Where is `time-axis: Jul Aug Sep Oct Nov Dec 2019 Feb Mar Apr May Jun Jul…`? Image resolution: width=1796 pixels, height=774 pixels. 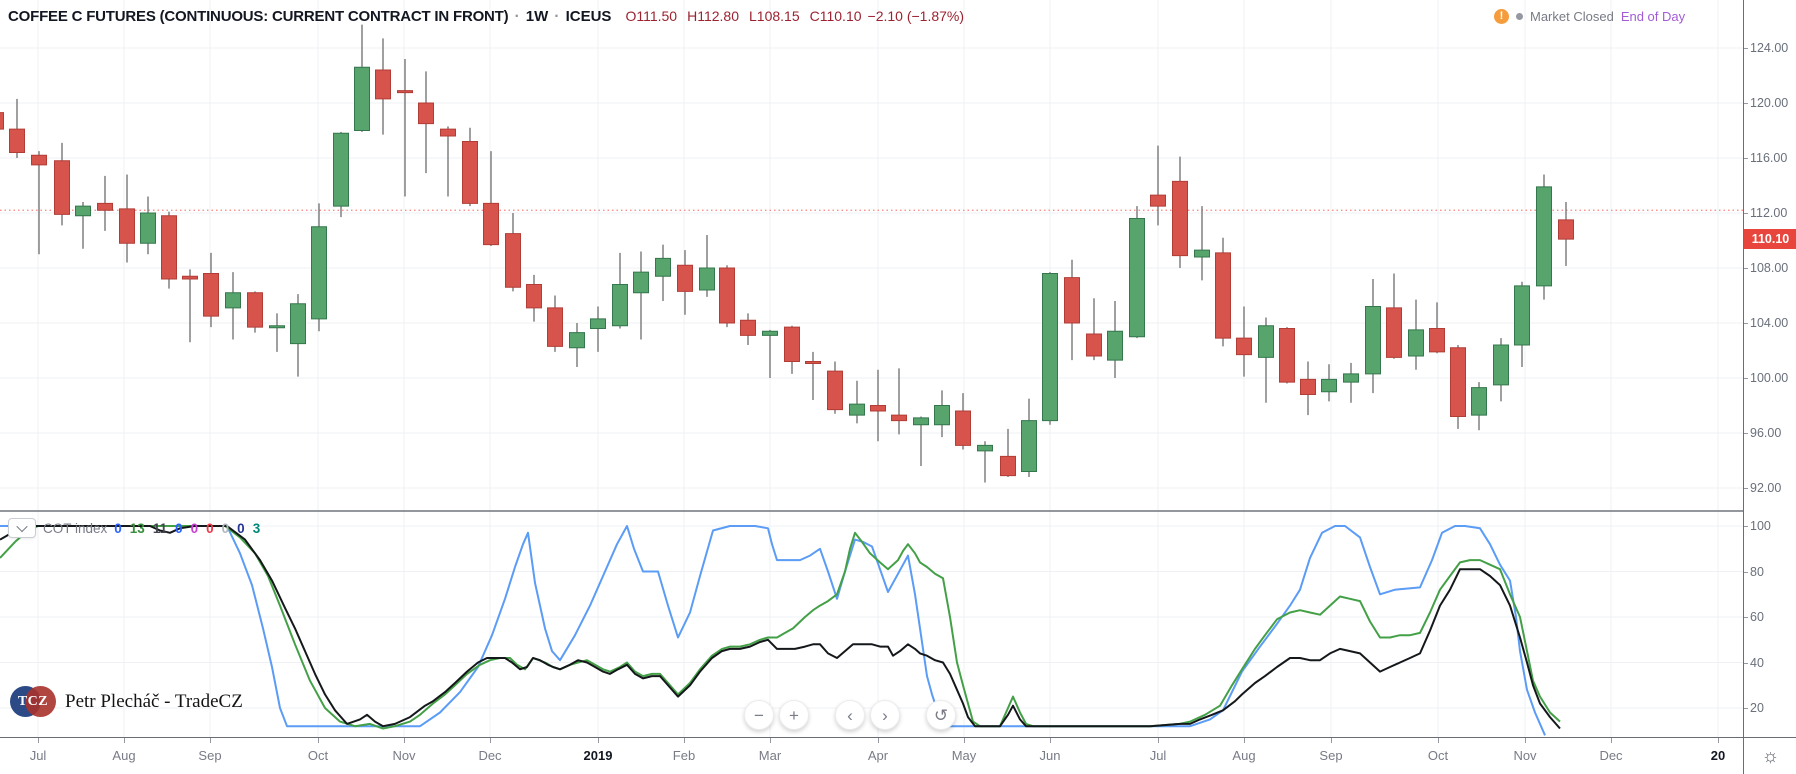
time-axis: Jul Aug Sep Oct Nov Dec 2019 Feb Mar Apr May Jun Jul… is located at coordinates (871, 755).